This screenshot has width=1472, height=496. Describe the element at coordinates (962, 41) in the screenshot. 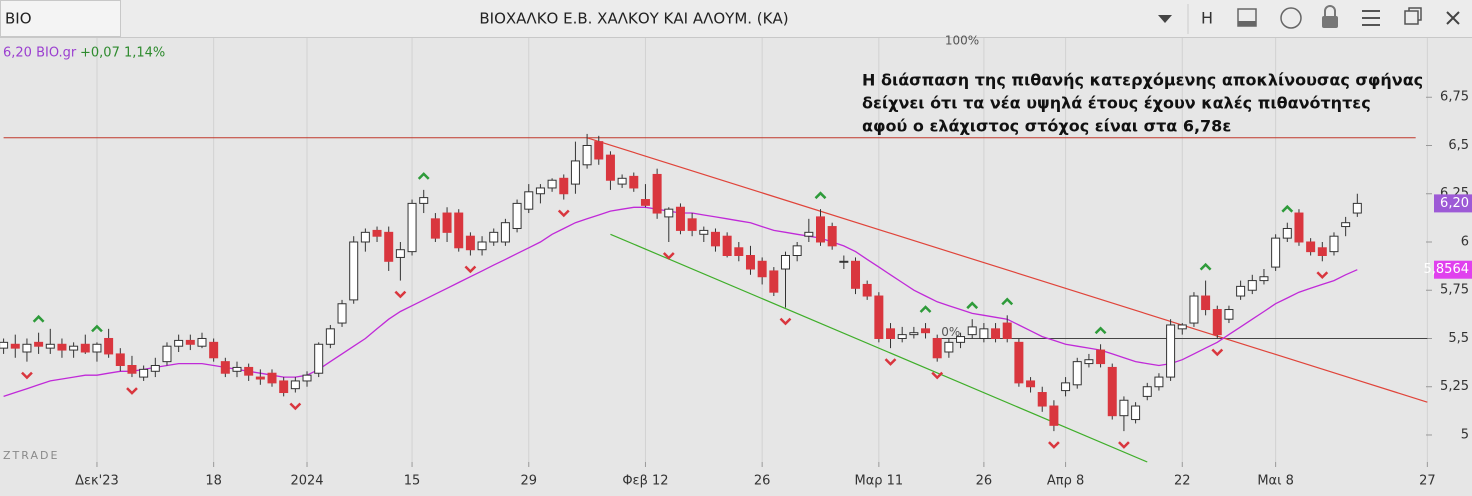

I see `fib-label: 100%` at that location.